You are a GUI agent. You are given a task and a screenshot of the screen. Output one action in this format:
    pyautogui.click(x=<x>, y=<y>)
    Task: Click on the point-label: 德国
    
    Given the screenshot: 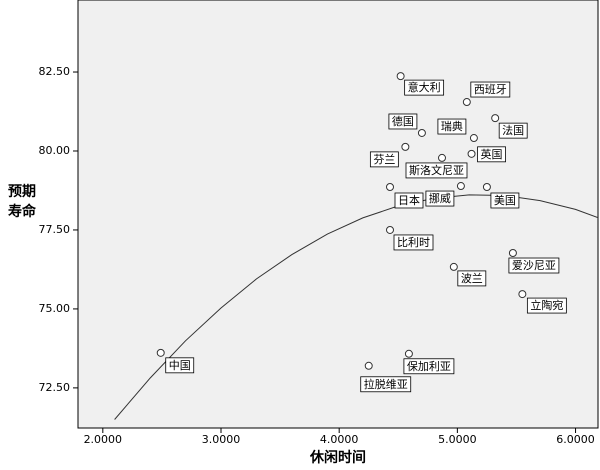 What is the action you would take?
    pyautogui.click(x=403, y=121)
    